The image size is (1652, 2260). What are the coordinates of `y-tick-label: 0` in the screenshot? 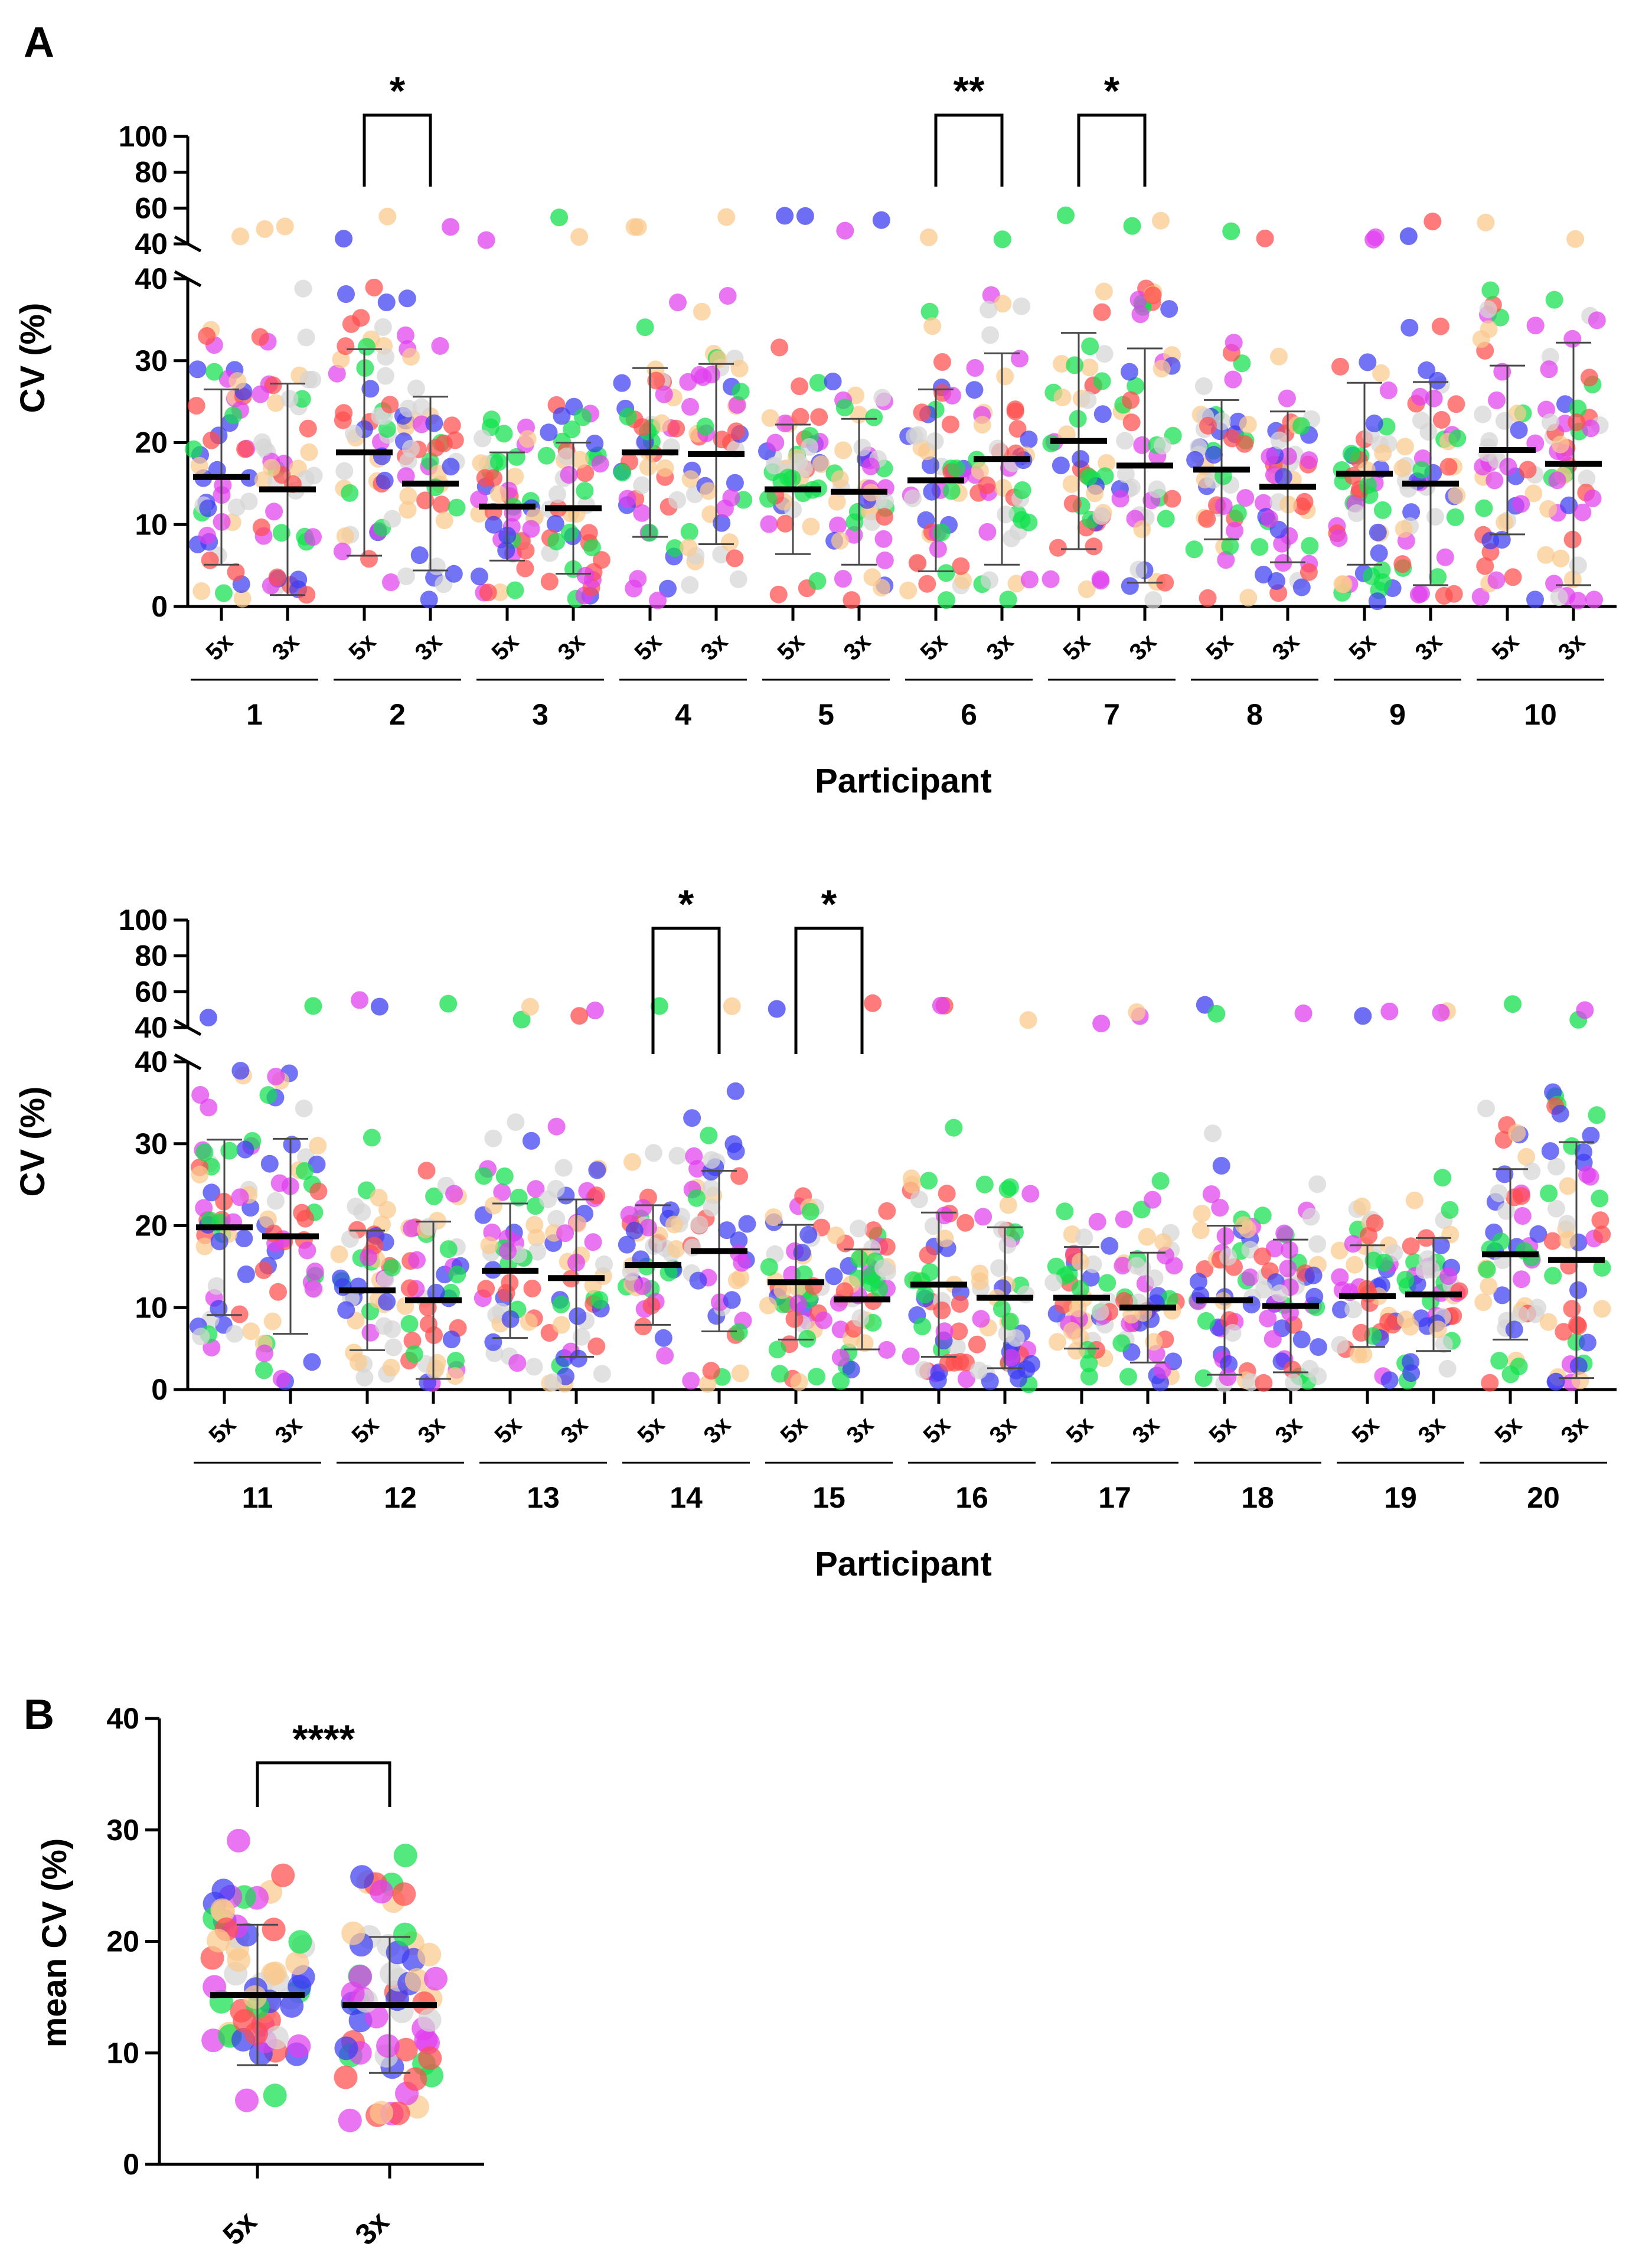 It's located at (159, 606).